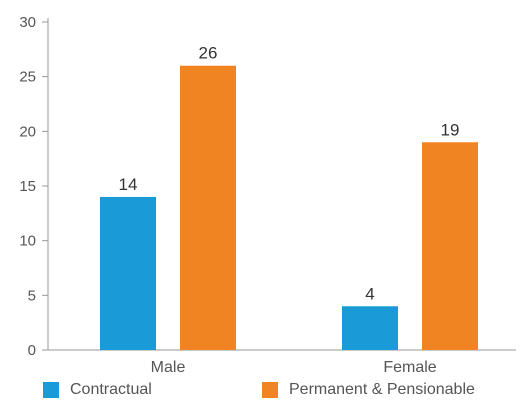 Image resolution: width=528 pixels, height=403 pixels. I want to click on y-tick-label: 5, so click(32, 295).